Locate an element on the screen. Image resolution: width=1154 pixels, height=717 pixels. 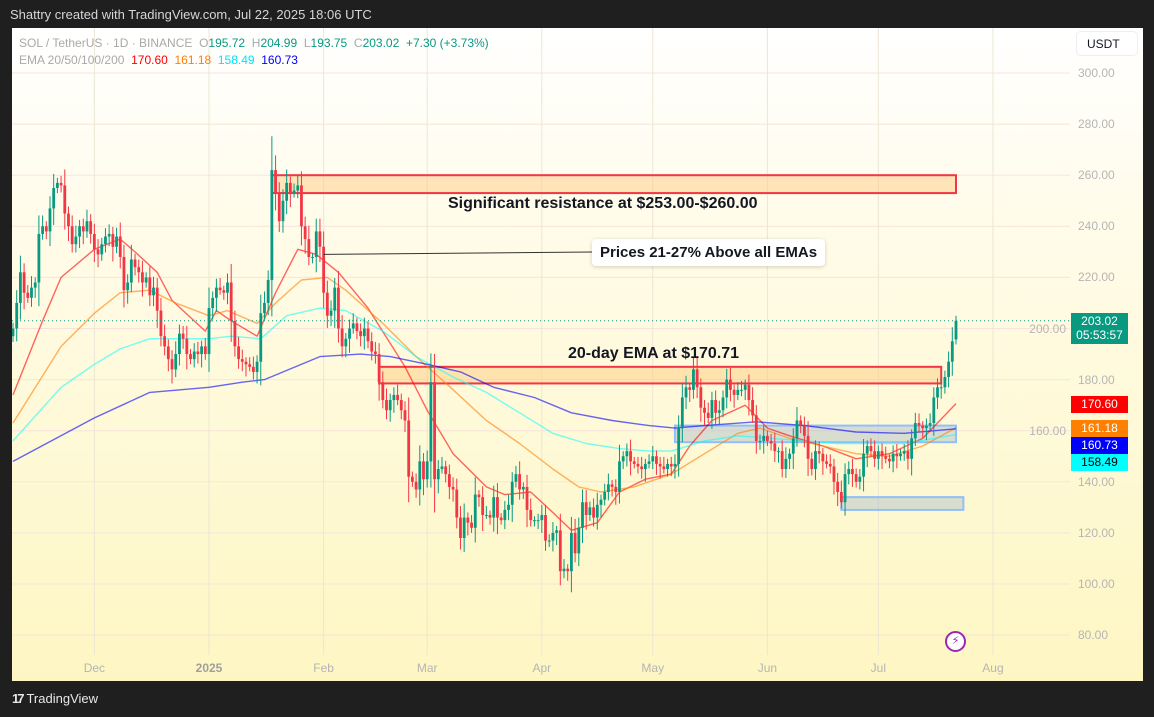
legend-symbol: SOL / TetherUS · 1D · BINANCE is located at coordinates (106, 43).